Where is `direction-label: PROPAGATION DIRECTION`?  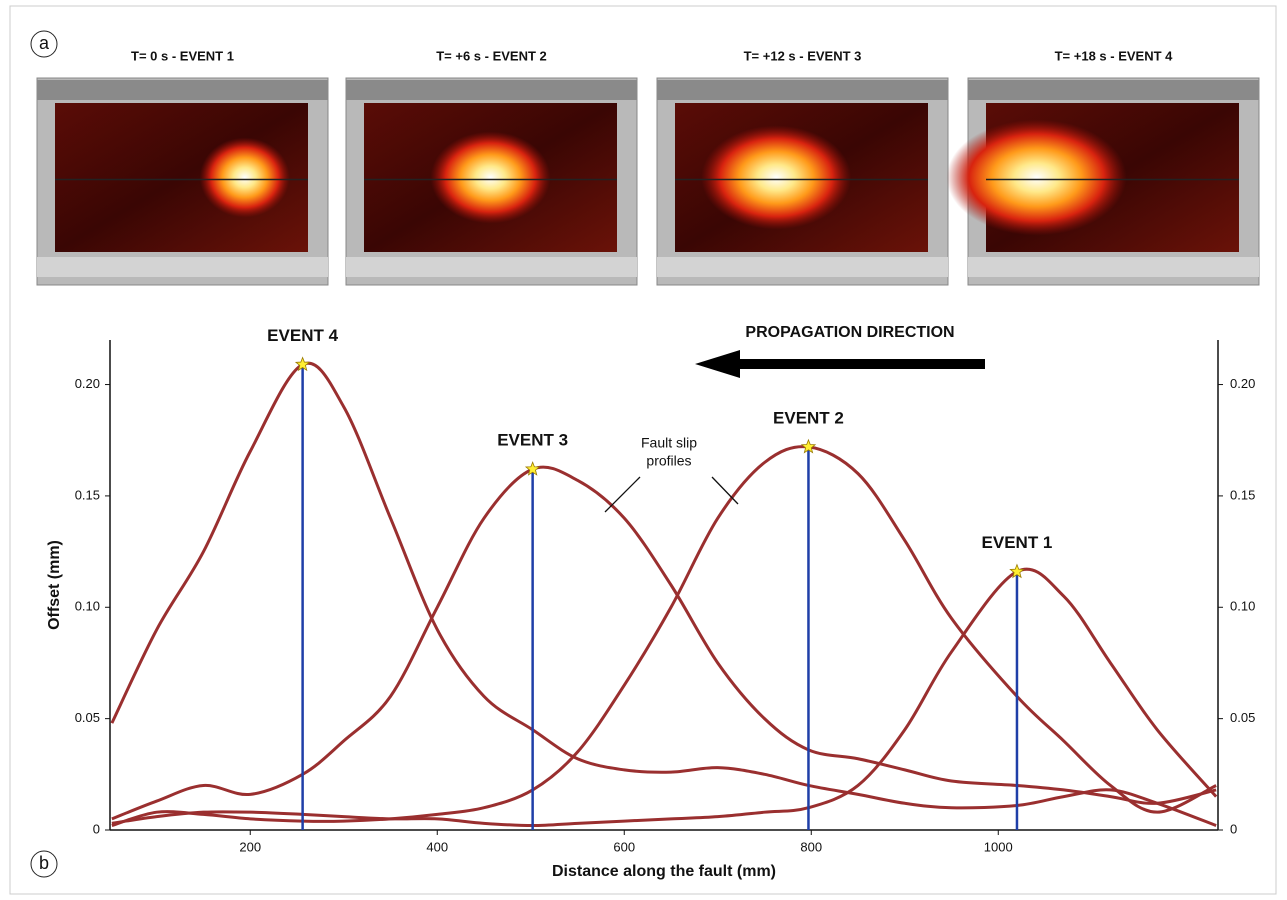 direction-label: PROPAGATION DIRECTION is located at coordinates (849, 332).